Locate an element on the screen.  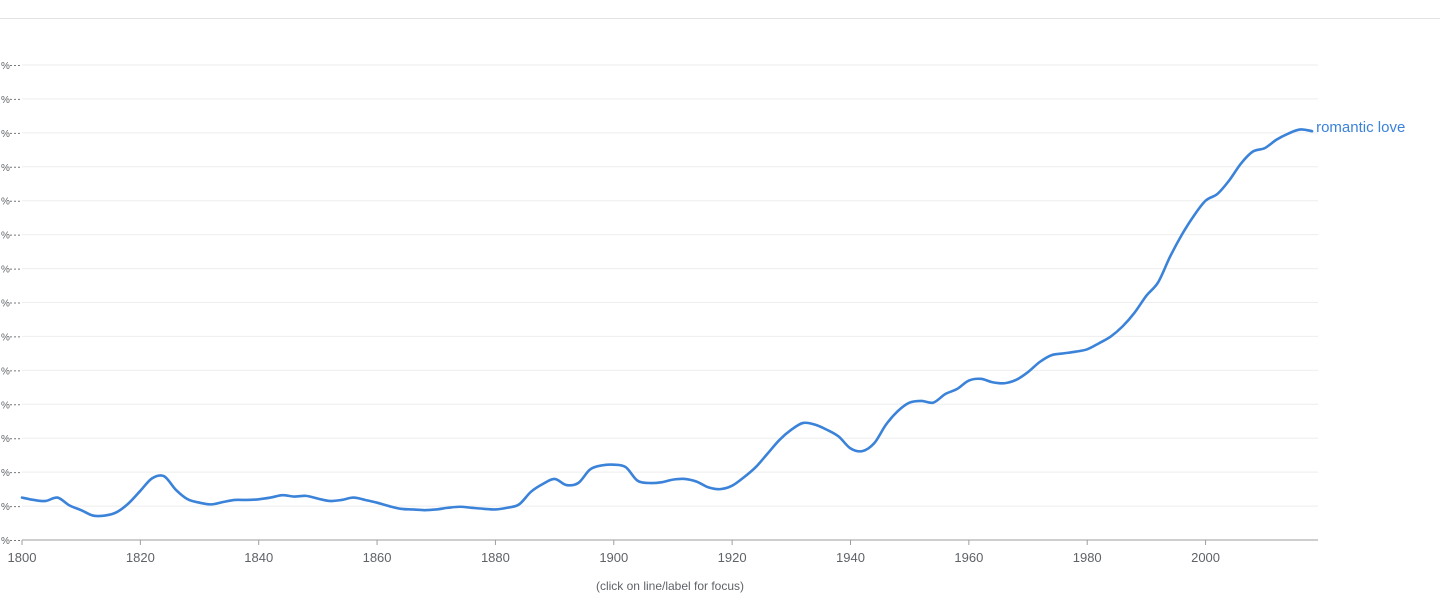
x-tick-label: 1960 is located at coordinates (968, 557).